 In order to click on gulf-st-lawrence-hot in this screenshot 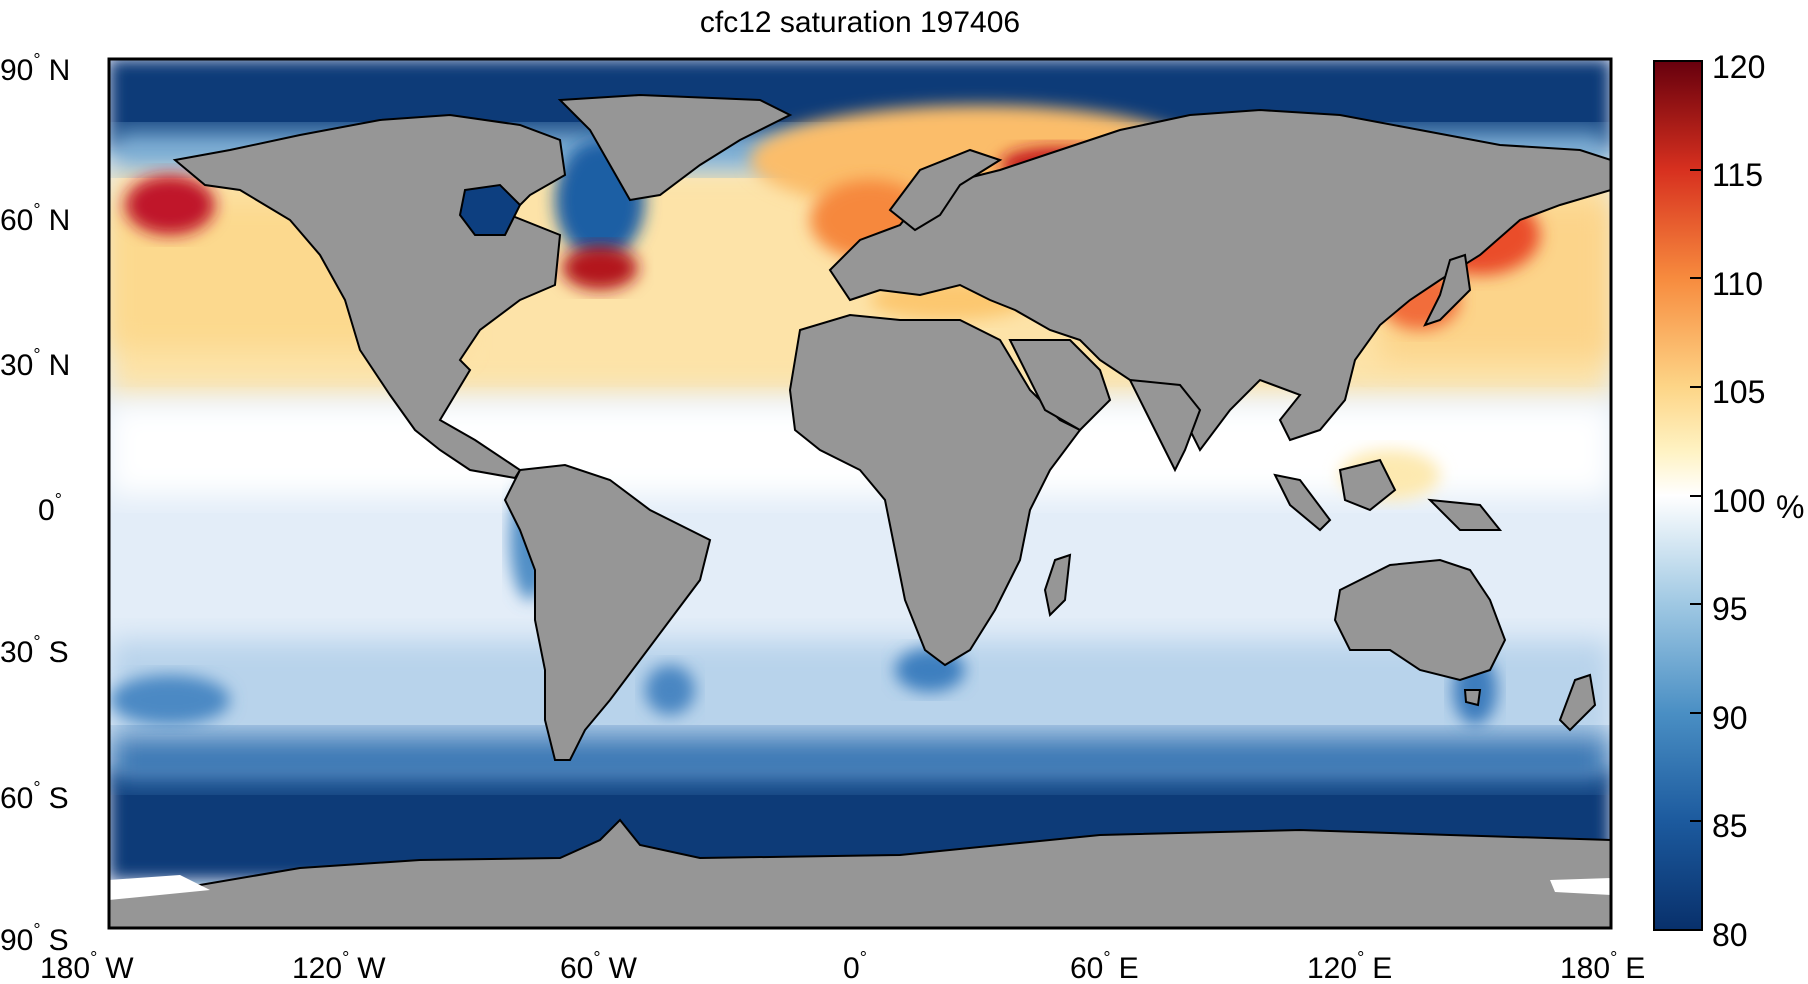, I will do `click(600, 268)`.